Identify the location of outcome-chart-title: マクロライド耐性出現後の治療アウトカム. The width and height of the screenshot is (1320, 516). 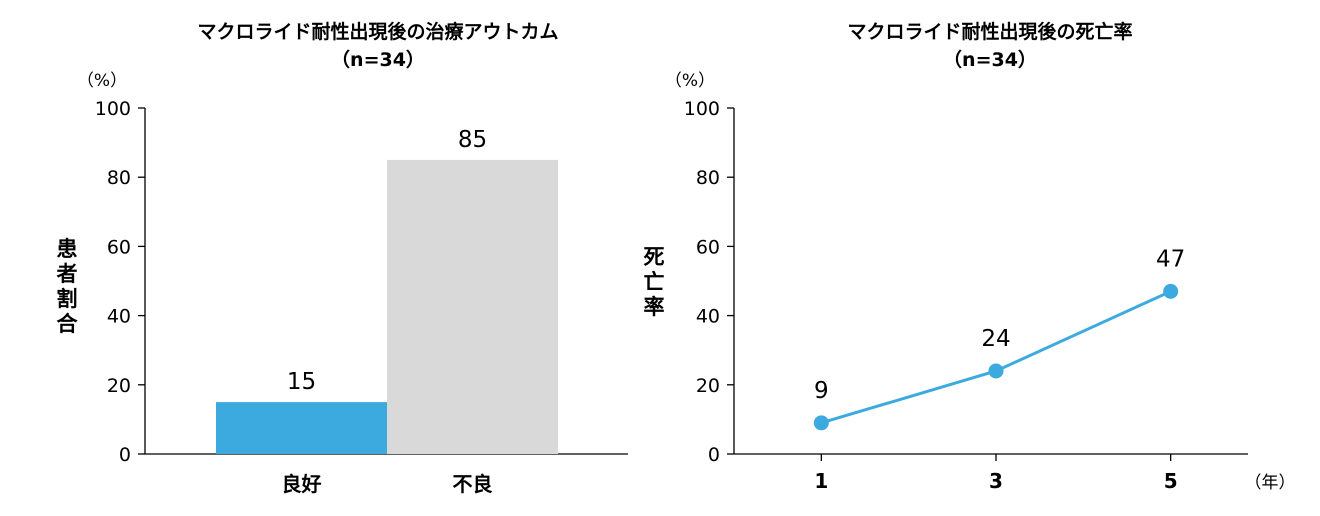
(377, 31).